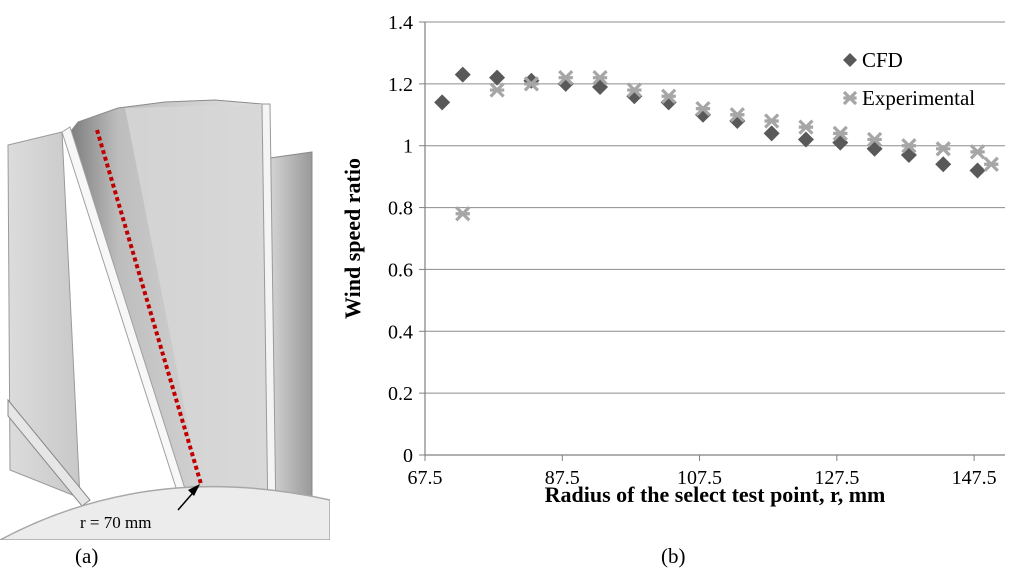 Image resolution: width=1026 pixels, height=580 pixels. I want to click on y-tick-label: 0, so click(408, 456).